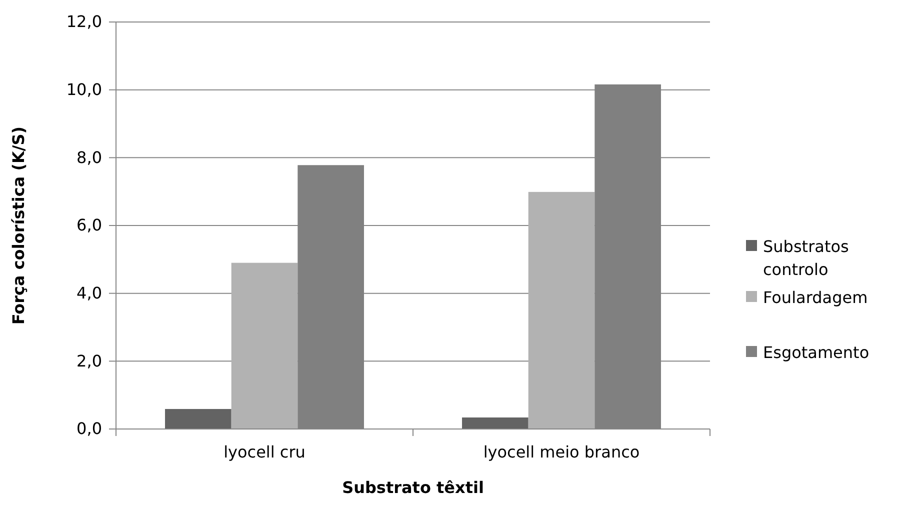  Describe the element at coordinates (265, 452) in the screenshot. I see `x-tick-label: lyocell cru` at that location.